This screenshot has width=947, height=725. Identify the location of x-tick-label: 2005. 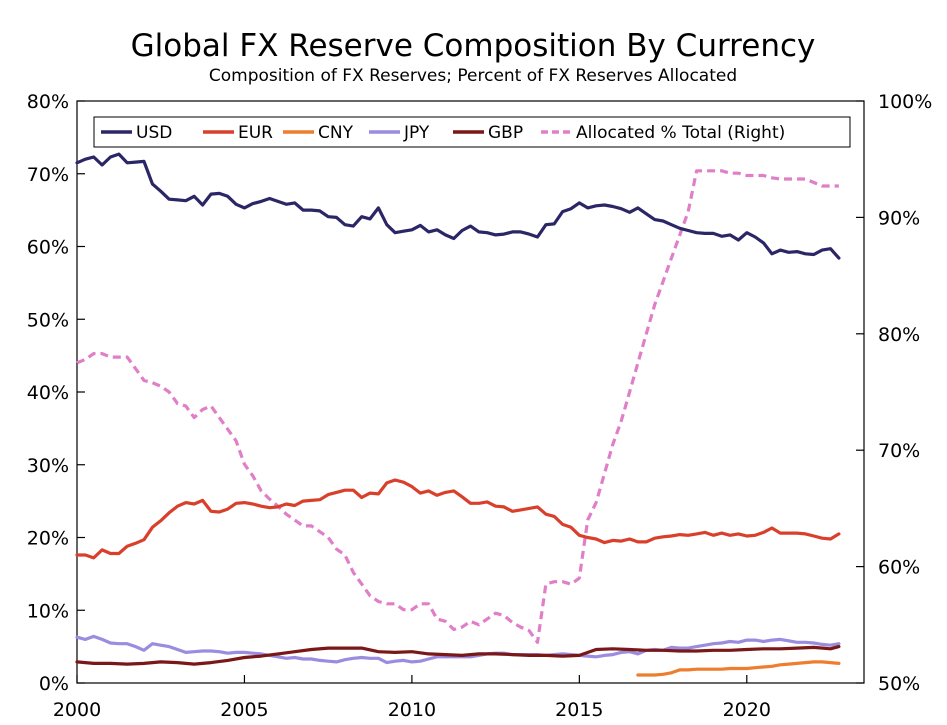
(244, 710).